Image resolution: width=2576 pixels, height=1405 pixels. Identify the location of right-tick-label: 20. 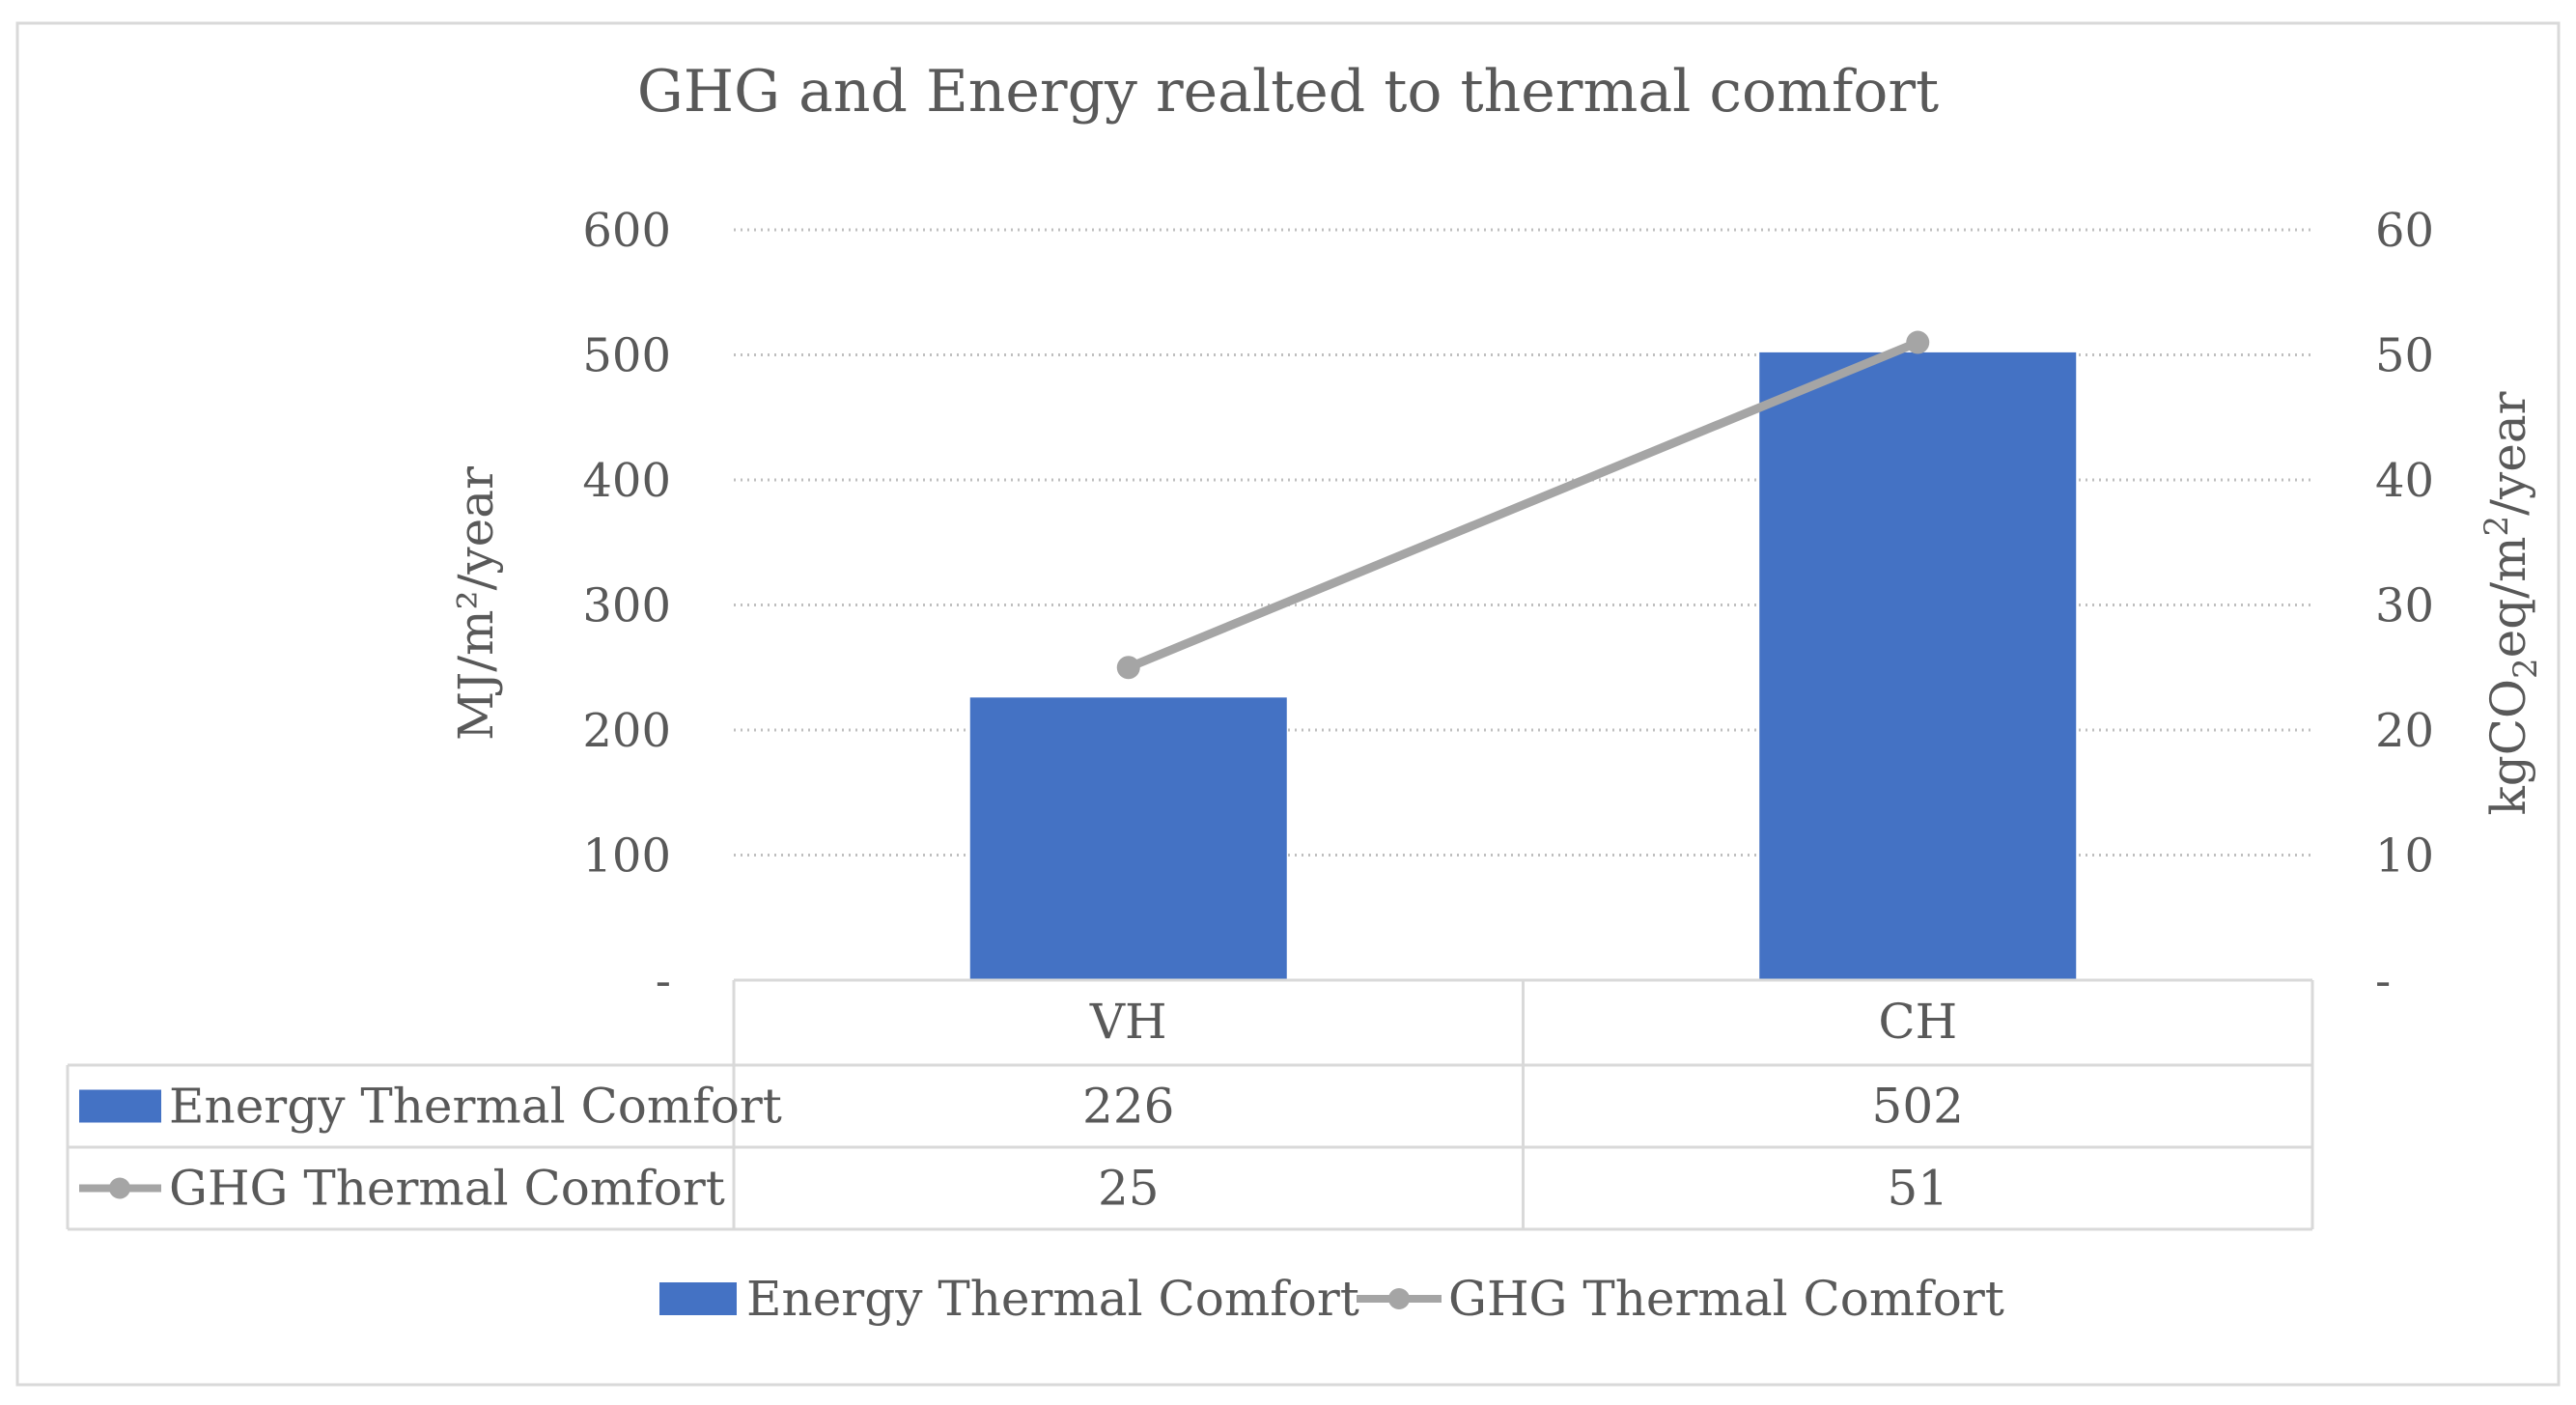
(2405, 731).